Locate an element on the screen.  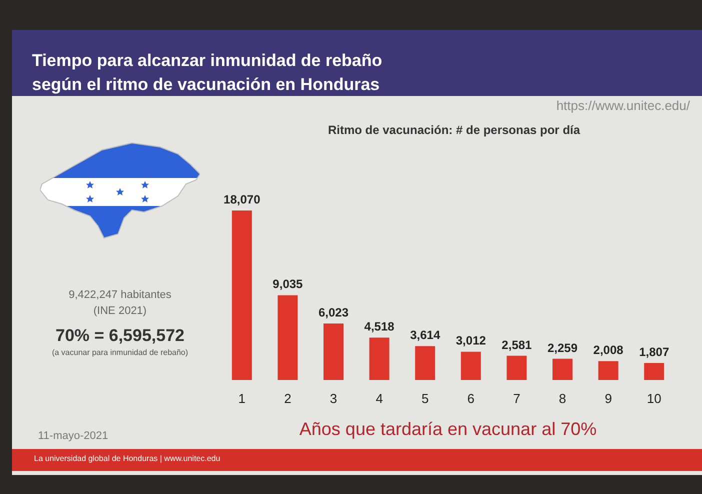
data-label: 2,259 is located at coordinates (562, 347).